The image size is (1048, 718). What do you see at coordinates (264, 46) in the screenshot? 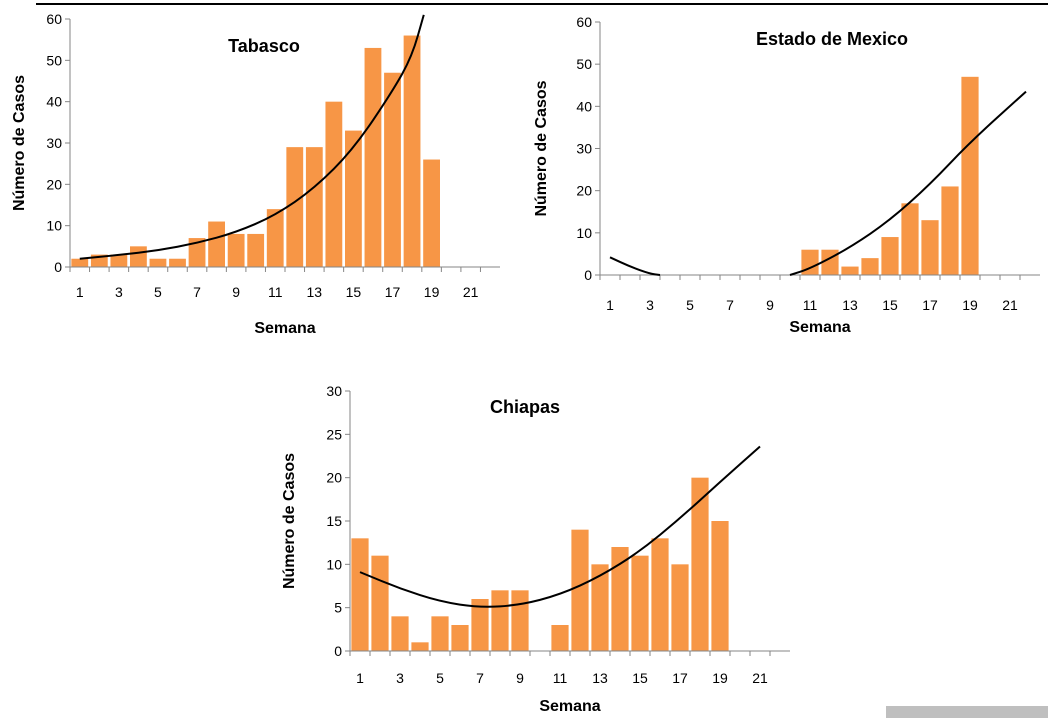
I see `chart-title: Tabasco` at bounding box center [264, 46].